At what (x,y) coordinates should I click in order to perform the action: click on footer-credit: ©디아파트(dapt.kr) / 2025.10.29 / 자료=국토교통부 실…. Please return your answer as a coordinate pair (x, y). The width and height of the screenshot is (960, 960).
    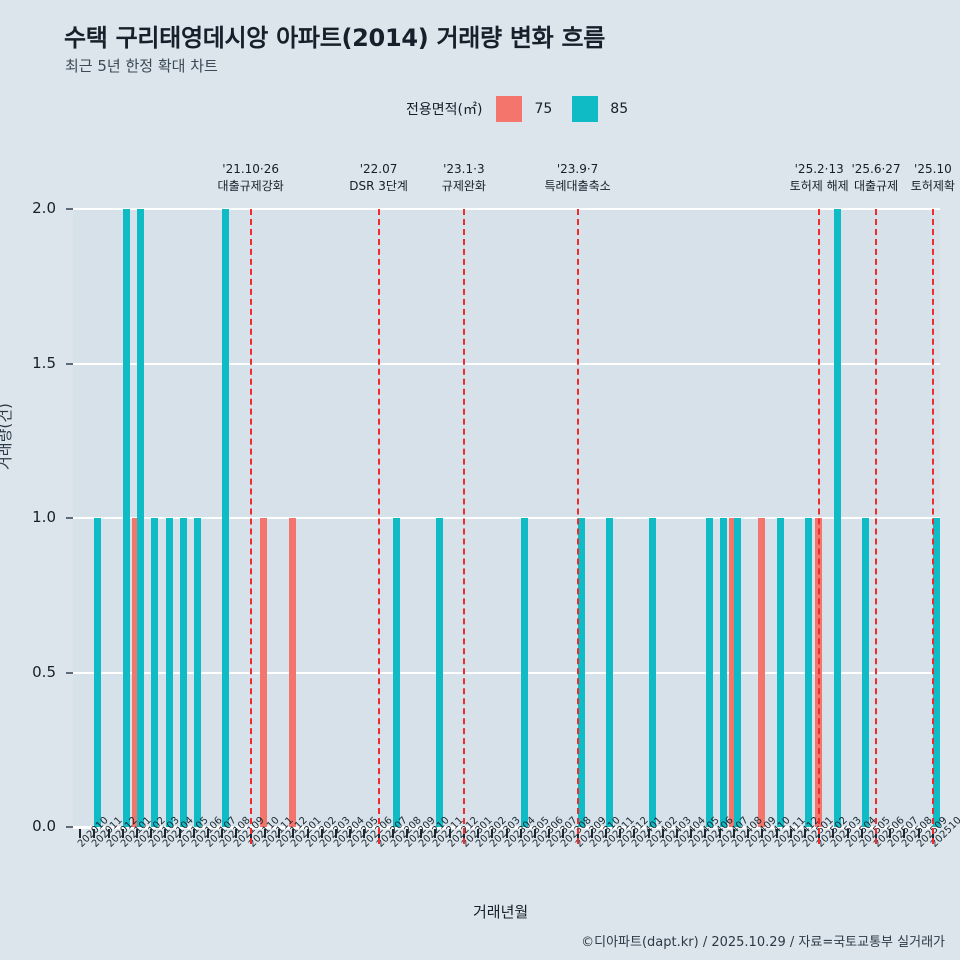
    Looking at the image, I should click on (763, 942).